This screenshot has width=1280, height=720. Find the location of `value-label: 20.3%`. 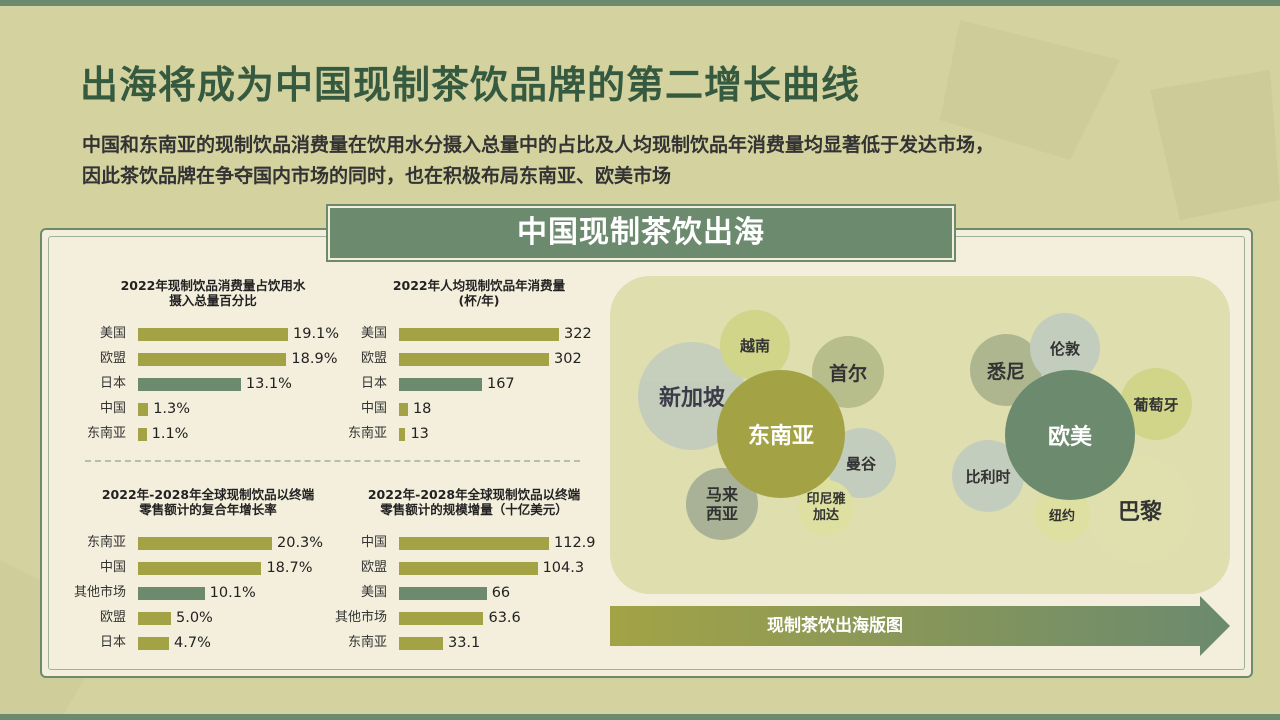

value-label: 20.3% is located at coordinates (300, 543).